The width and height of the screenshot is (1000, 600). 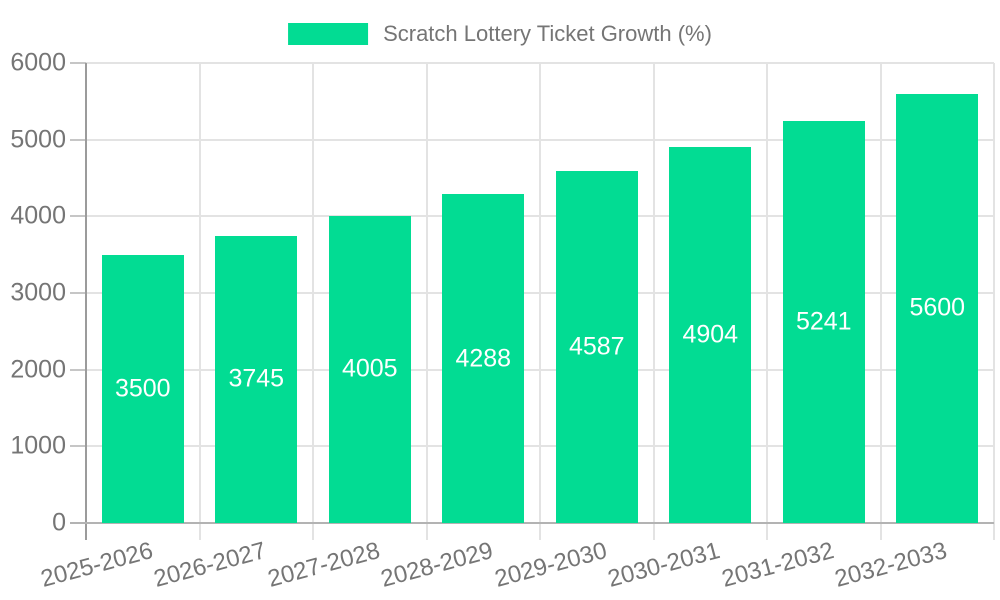 I want to click on bar-value-label: 3745, so click(x=256, y=378).